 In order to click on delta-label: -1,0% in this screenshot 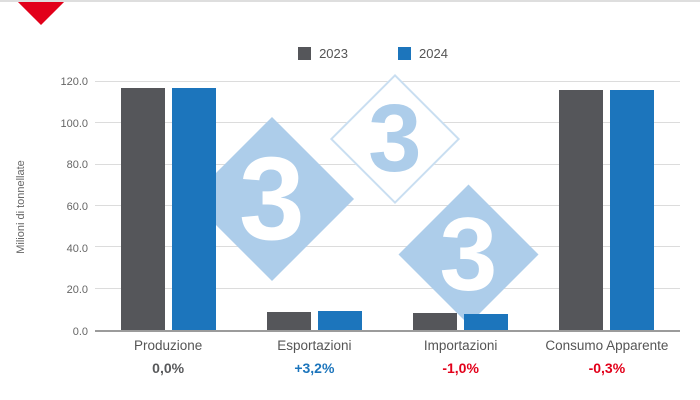, I will do `click(460, 368)`.